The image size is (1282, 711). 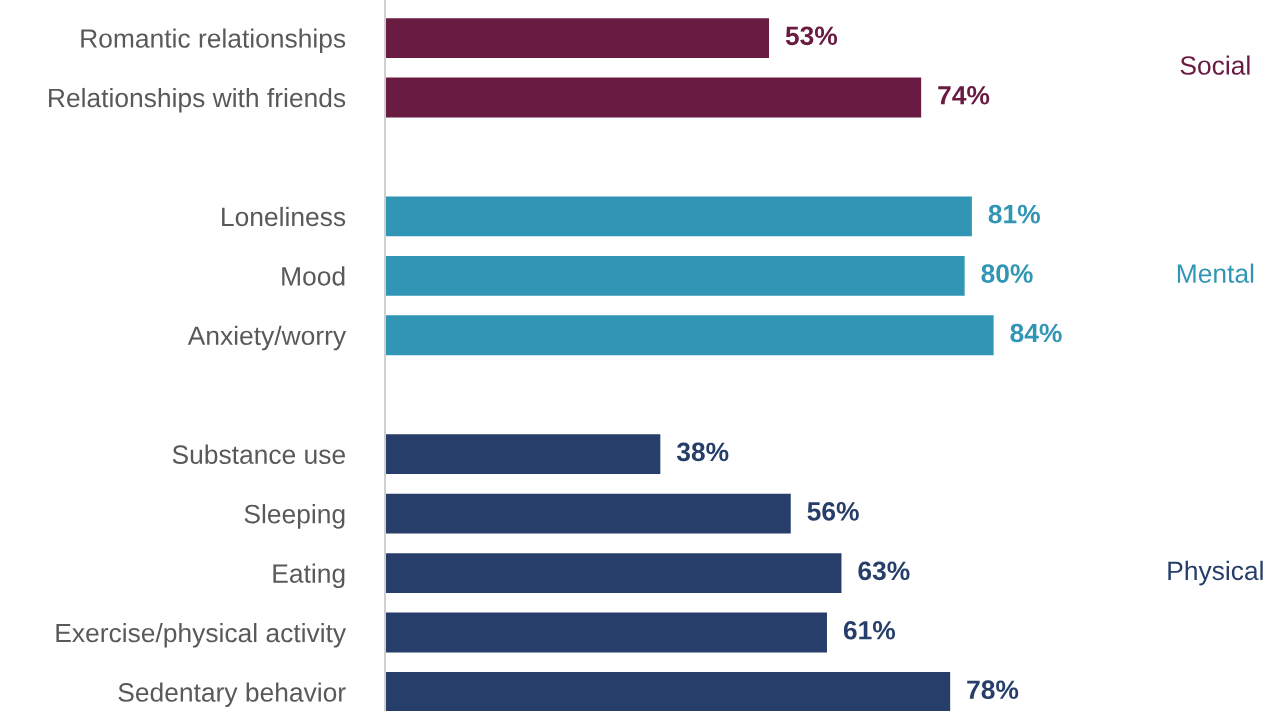 What do you see at coordinates (294, 516) in the screenshot?
I see `y-tick-label: Sleeping` at bounding box center [294, 516].